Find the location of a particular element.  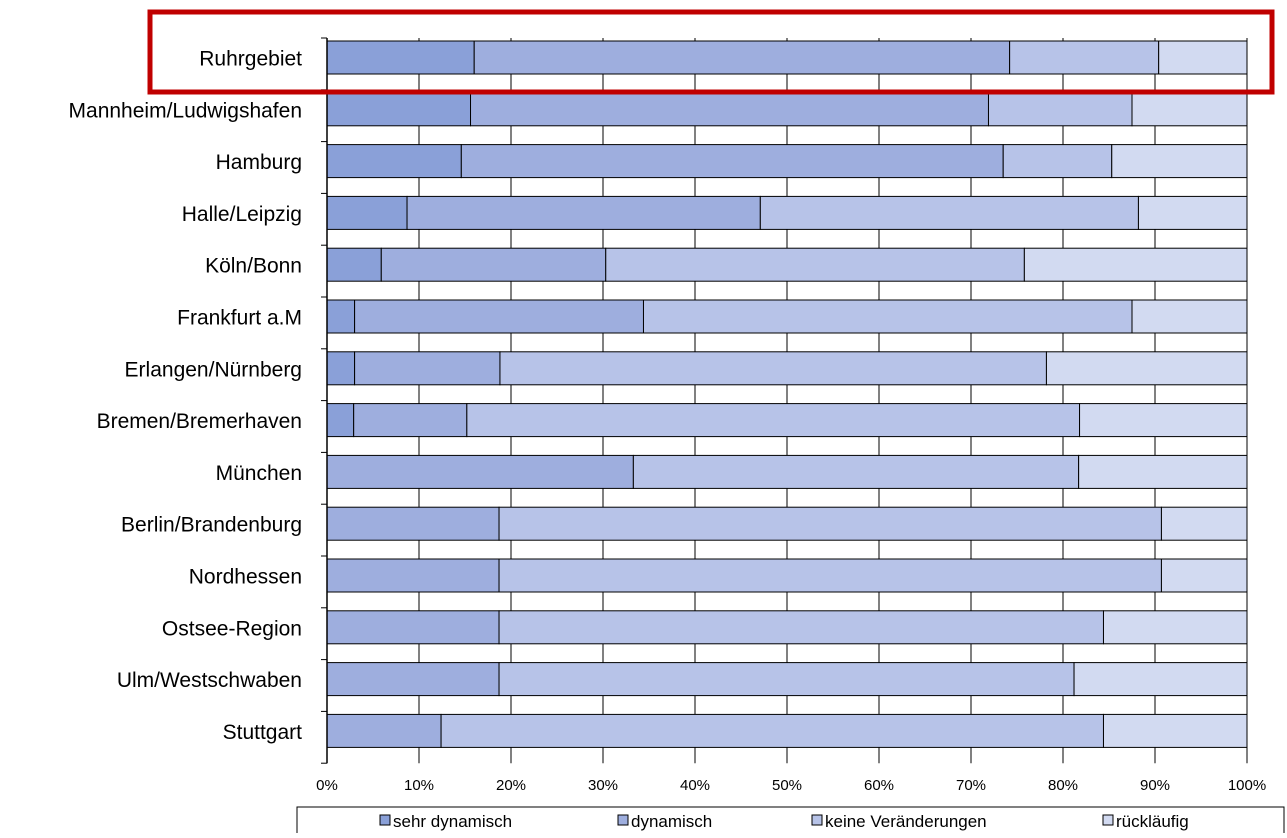

x-tick-label: 80% is located at coordinates (1063, 785).